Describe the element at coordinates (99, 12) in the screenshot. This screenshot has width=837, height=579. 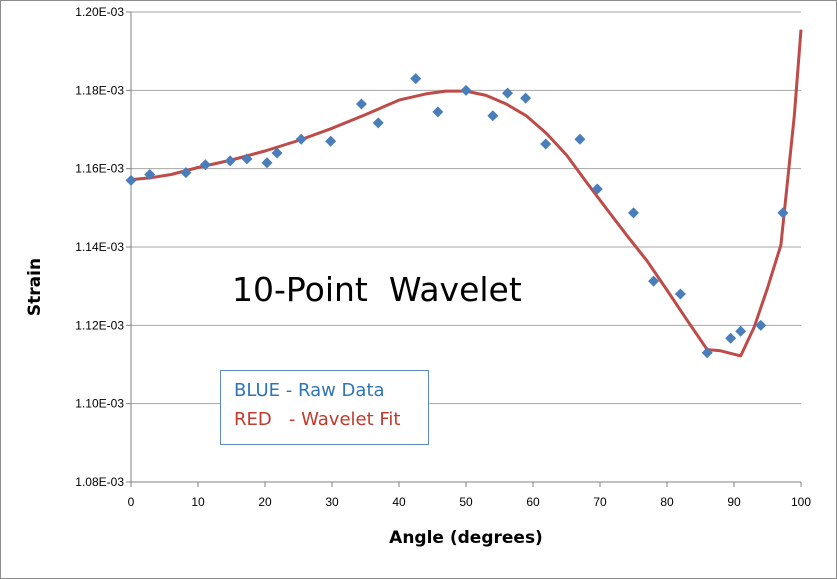
I see `y-tick-label: 1.20E-03` at that location.